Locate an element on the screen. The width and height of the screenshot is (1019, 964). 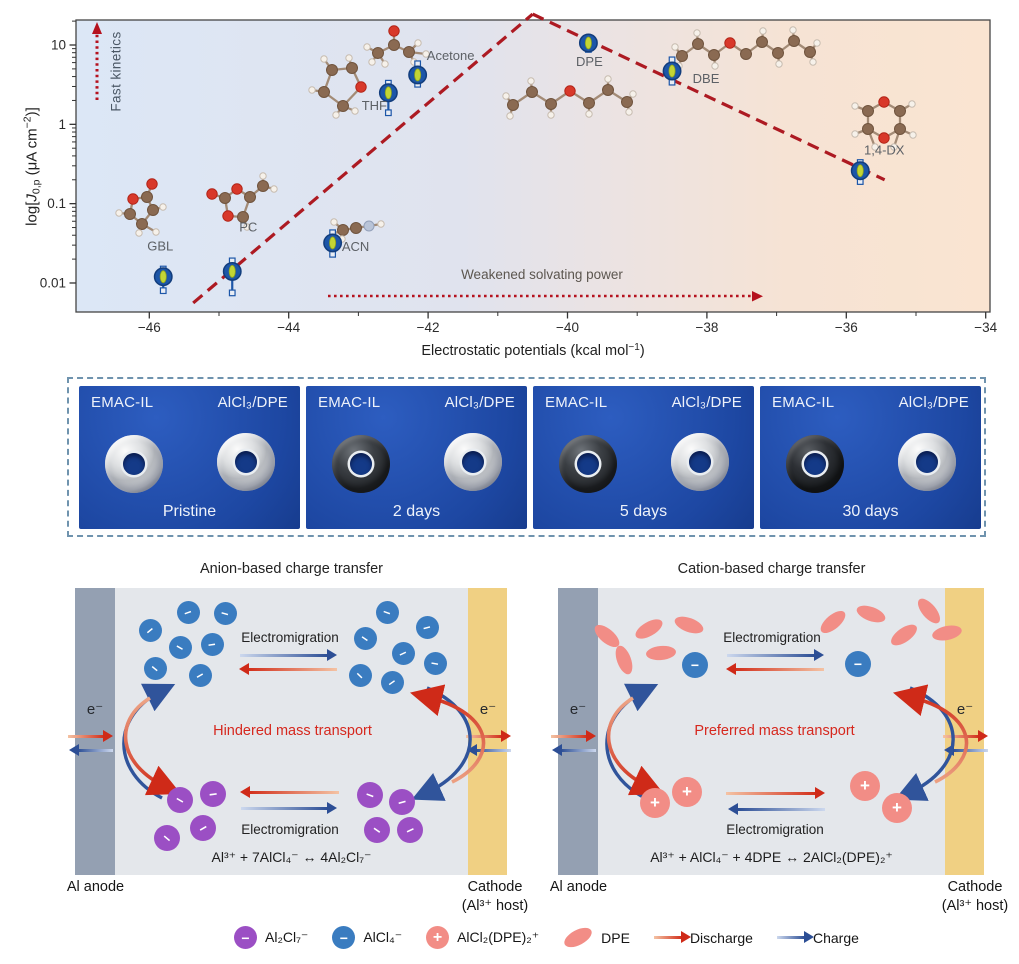
y-tick-label: 0.01 is located at coordinates (53, 282).